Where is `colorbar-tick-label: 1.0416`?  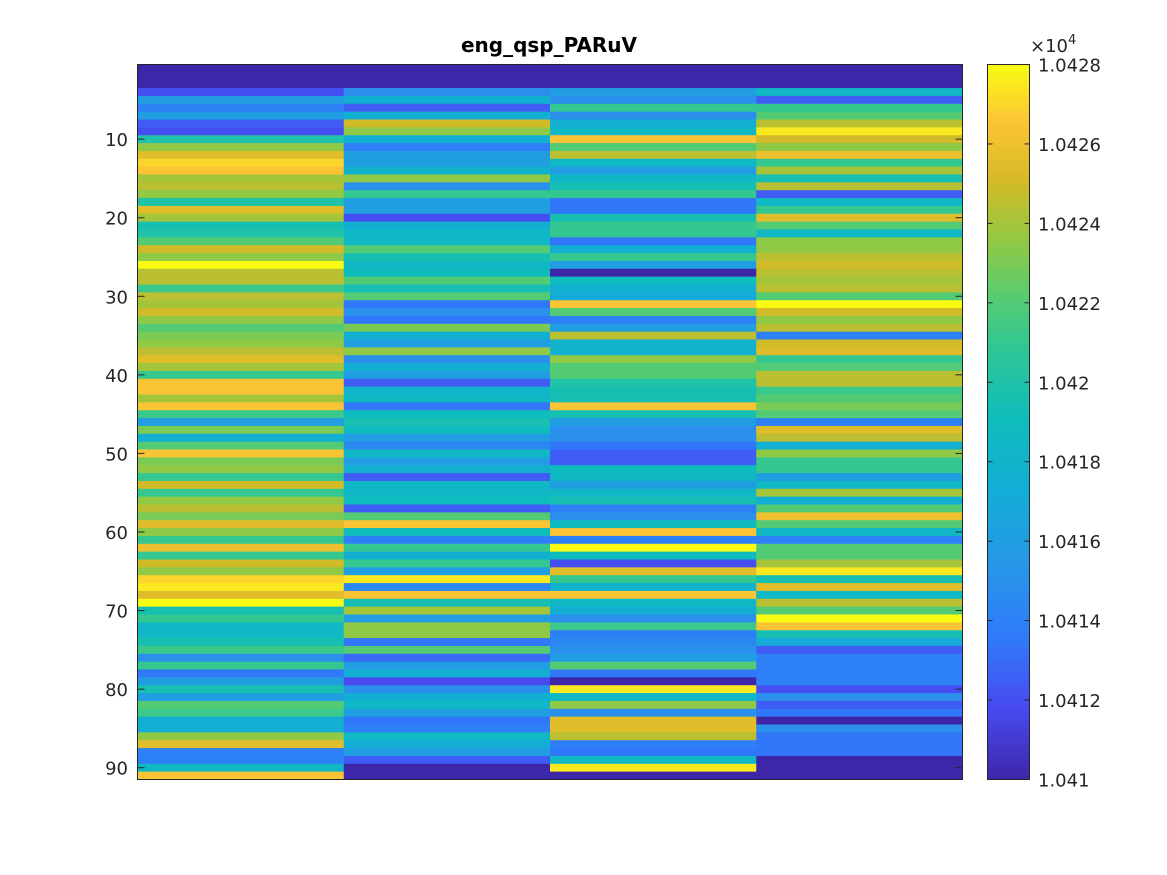
colorbar-tick-label: 1.0416 is located at coordinates (1069, 542).